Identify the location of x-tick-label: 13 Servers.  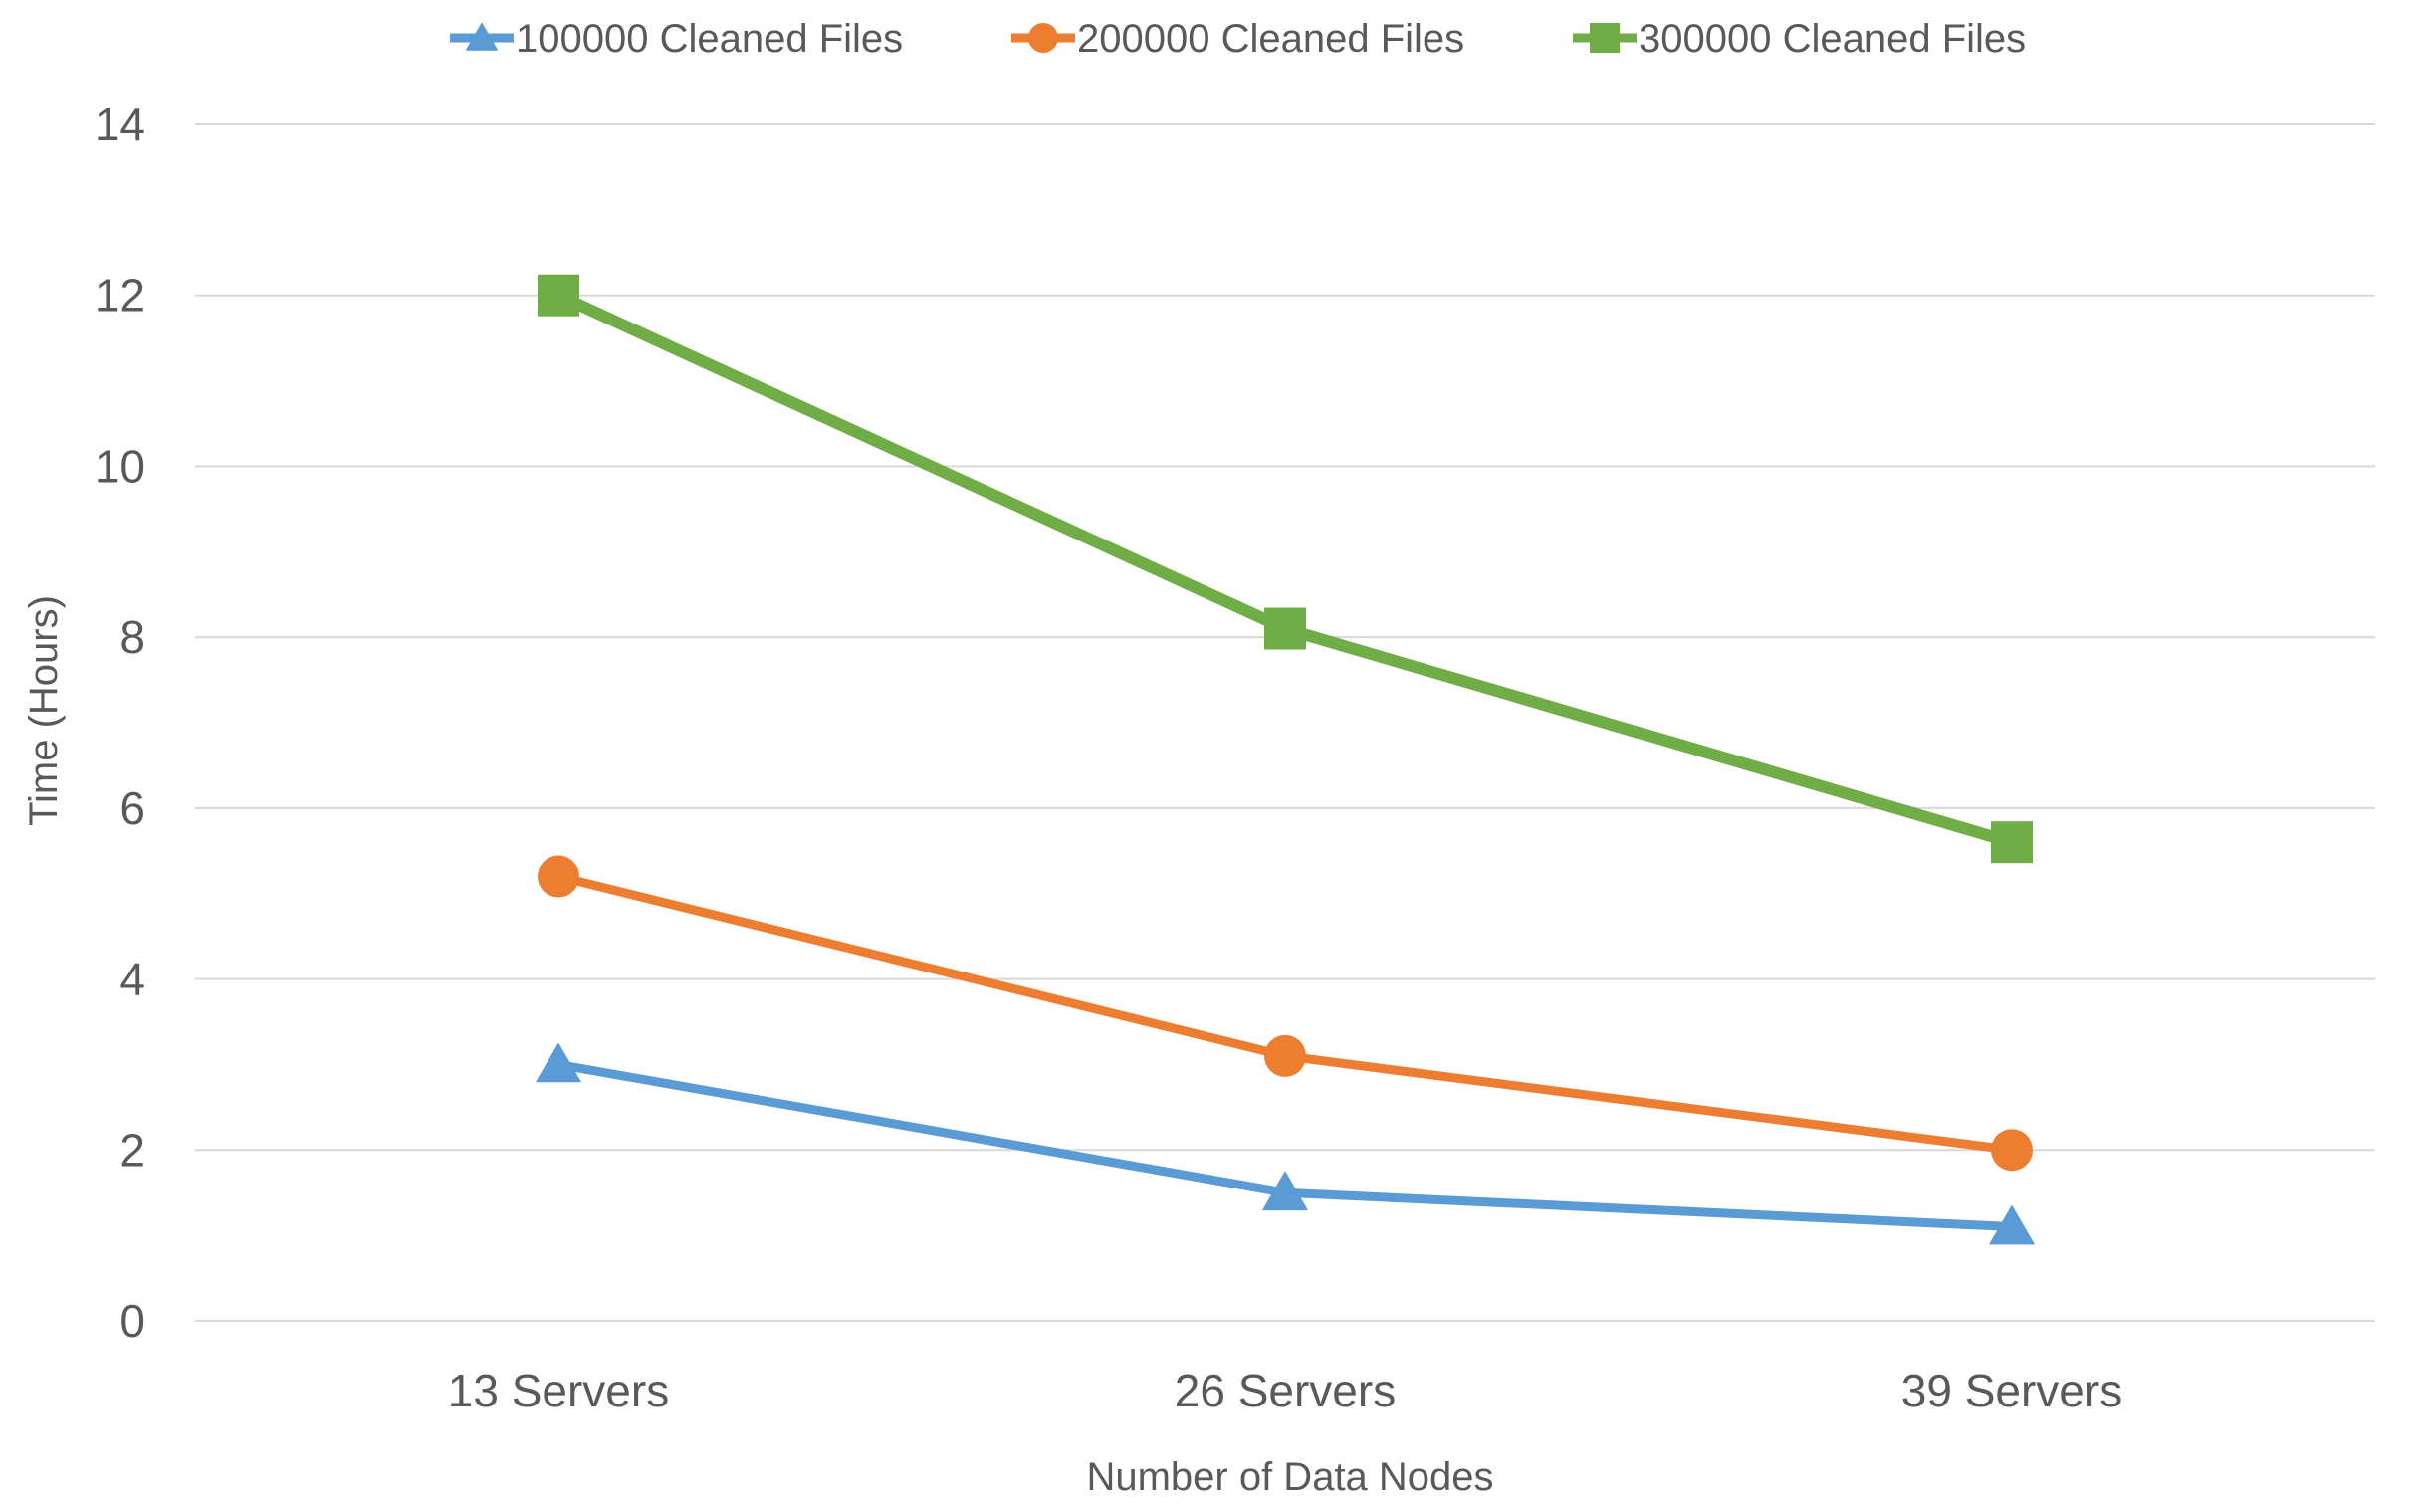
(558, 1390).